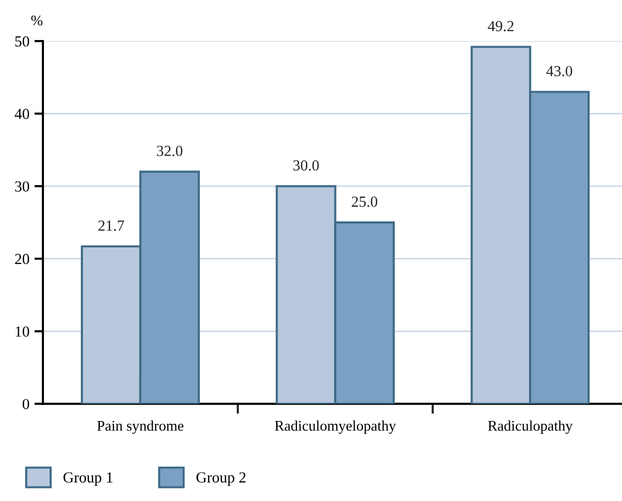 This screenshot has width=622, height=501. What do you see at coordinates (22, 186) in the screenshot?
I see `y-tick-label: 30` at bounding box center [22, 186].